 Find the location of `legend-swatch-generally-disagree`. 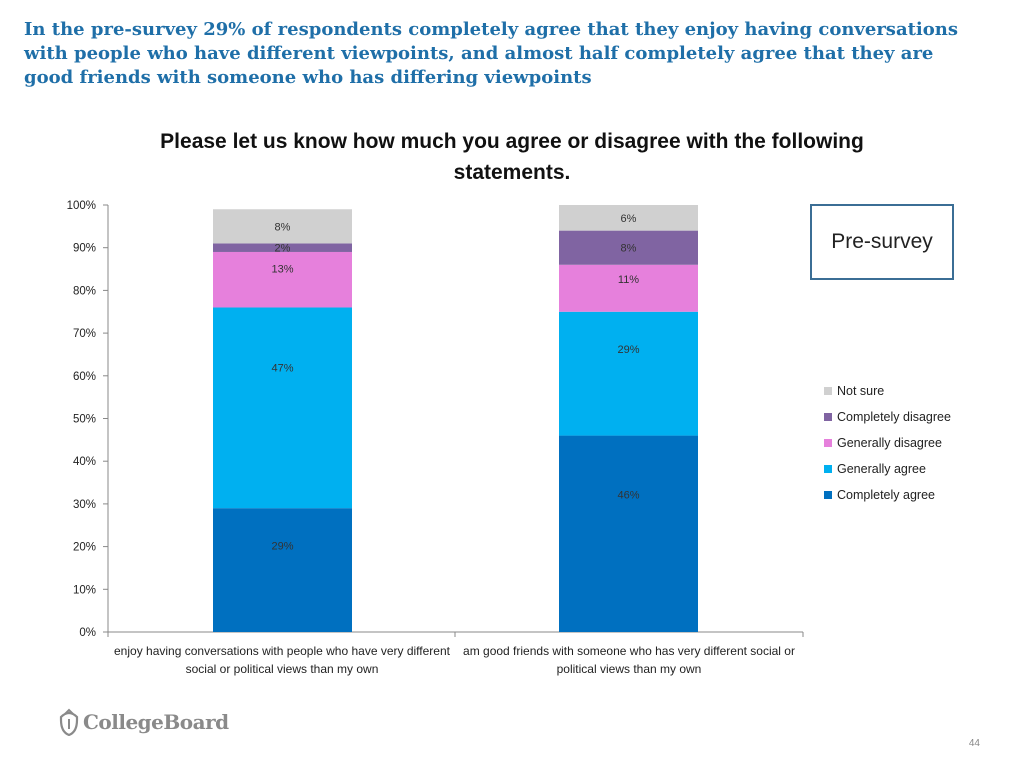

legend-swatch-generally-disagree is located at coordinates (828, 443).